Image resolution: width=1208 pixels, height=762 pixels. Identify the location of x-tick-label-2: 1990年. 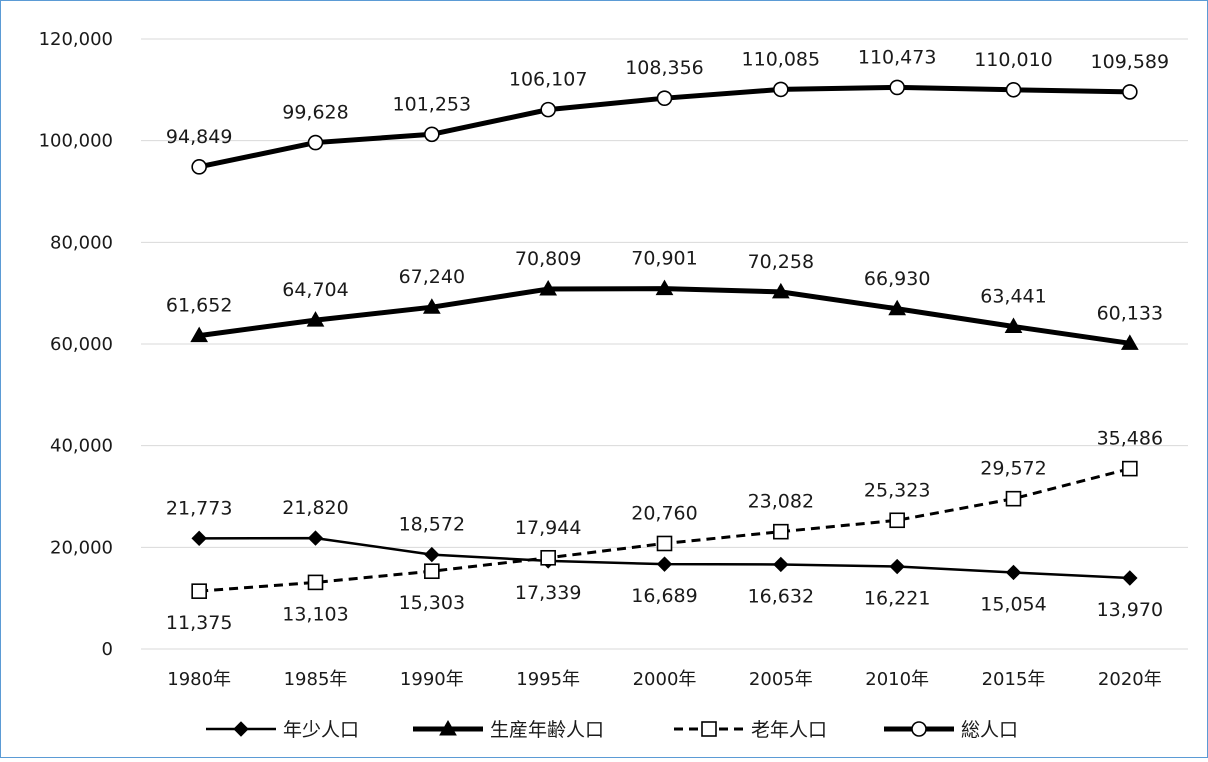
(432, 679).